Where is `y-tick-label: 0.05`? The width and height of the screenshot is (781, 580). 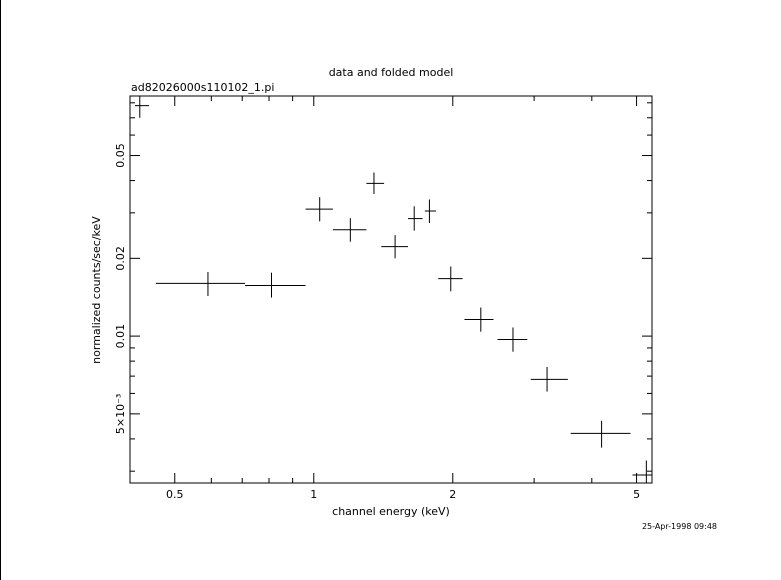
y-tick-label: 0.05 is located at coordinates (120, 155).